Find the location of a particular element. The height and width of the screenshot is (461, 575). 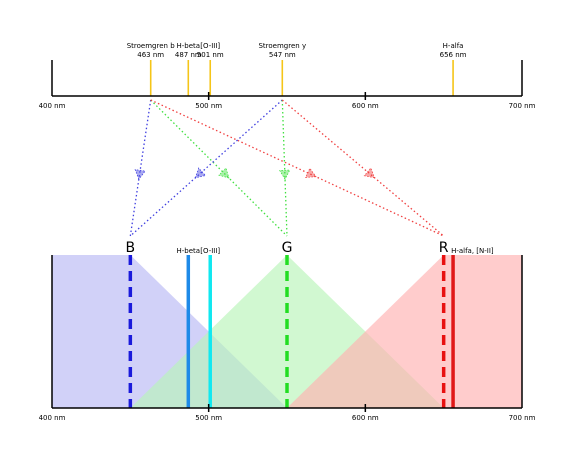

top-wavelength-axis: 400 nm 500 nm 600 nm 700 nm is located at coordinates (287, 85).